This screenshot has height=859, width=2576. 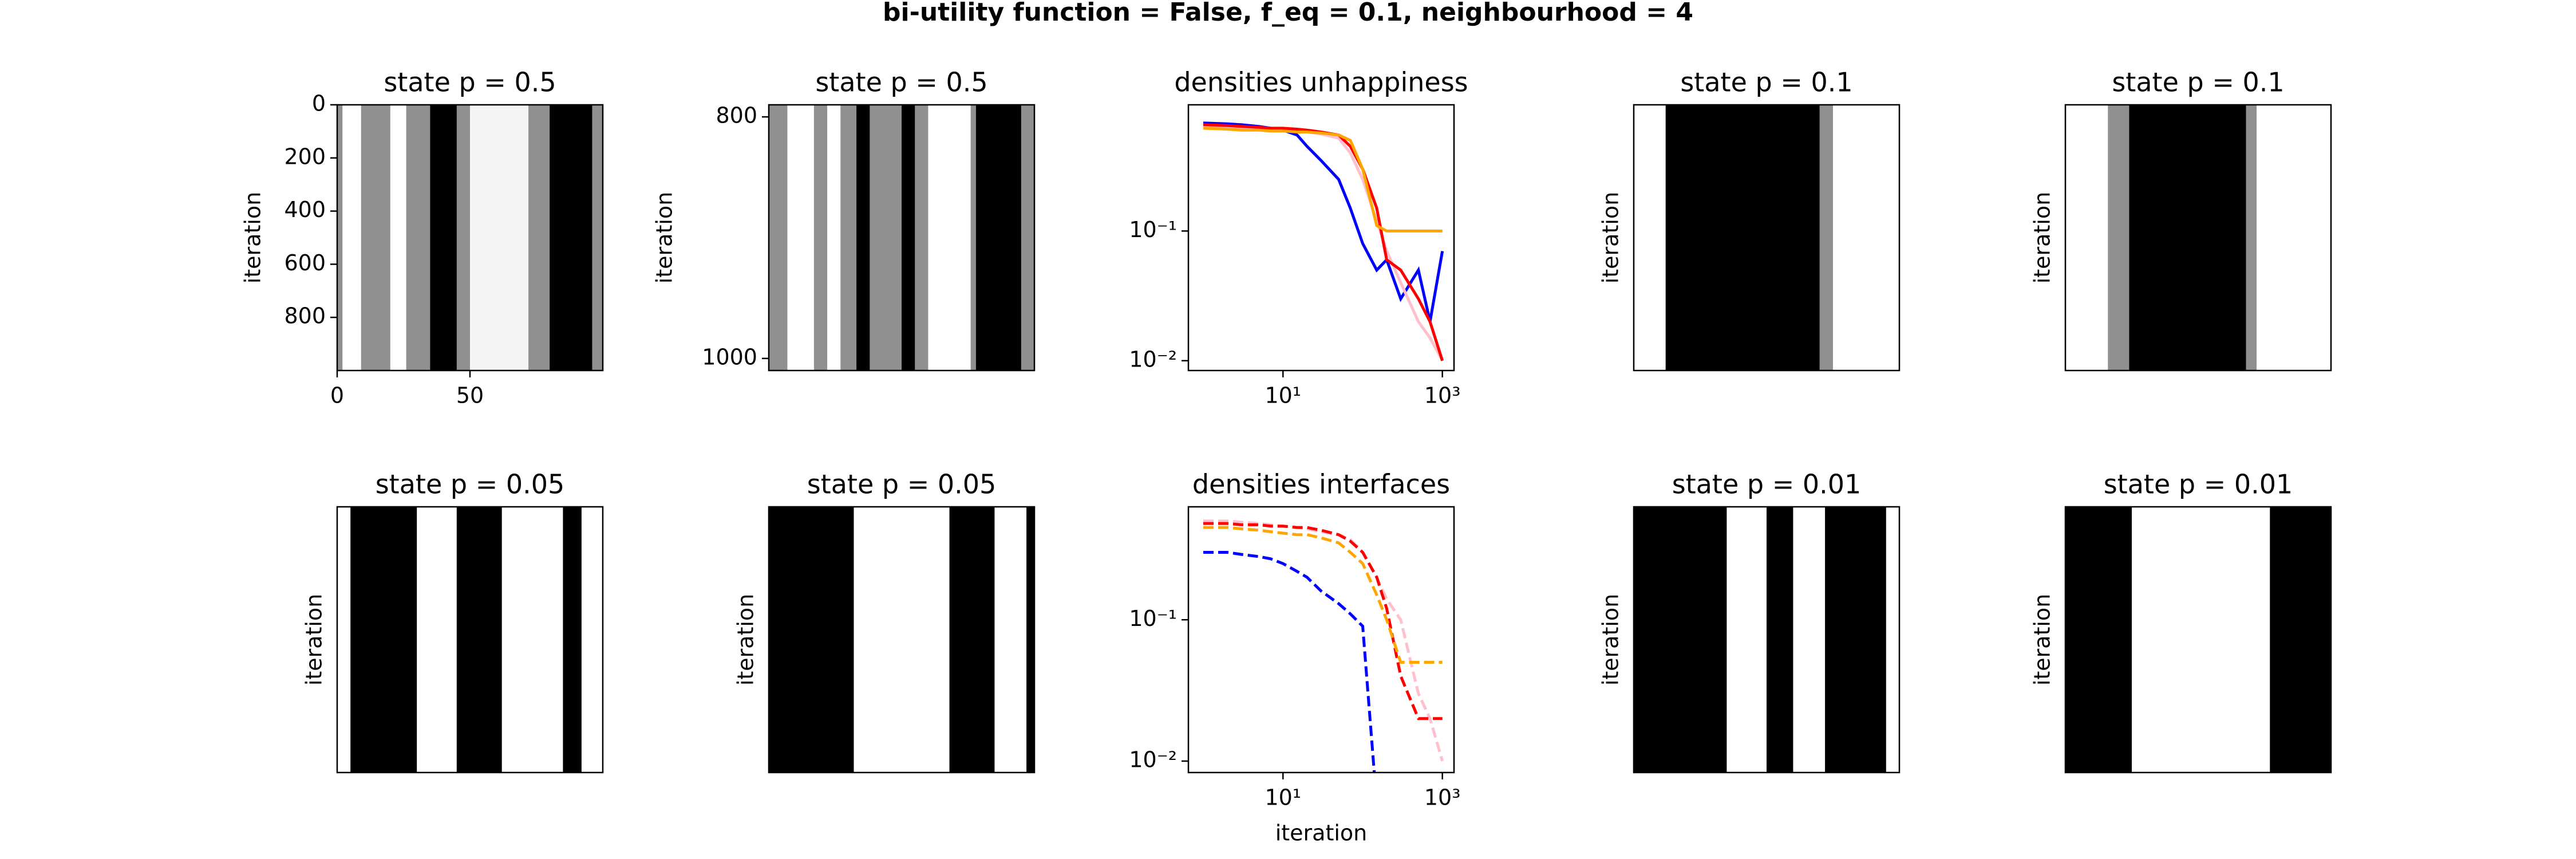 What do you see at coordinates (305, 262) in the screenshot?
I see `y-tick-label: 600` at bounding box center [305, 262].